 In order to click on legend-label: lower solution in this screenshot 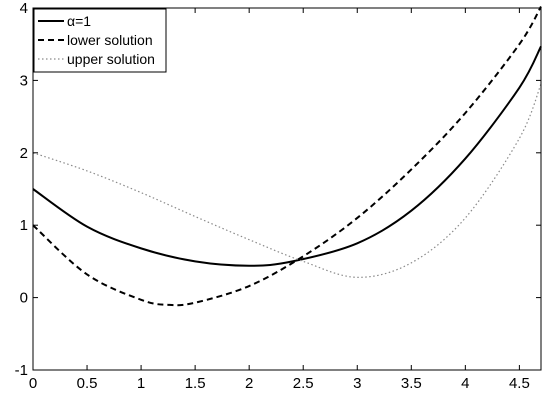, I will do `click(110, 40)`.